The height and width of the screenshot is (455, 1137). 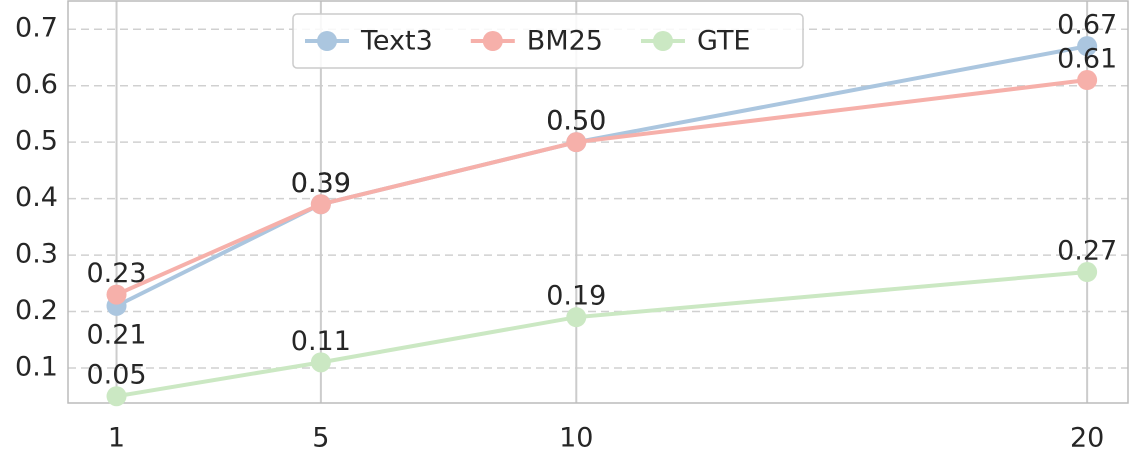 What do you see at coordinates (116, 375) in the screenshot?
I see `data-label: 0.05` at bounding box center [116, 375].